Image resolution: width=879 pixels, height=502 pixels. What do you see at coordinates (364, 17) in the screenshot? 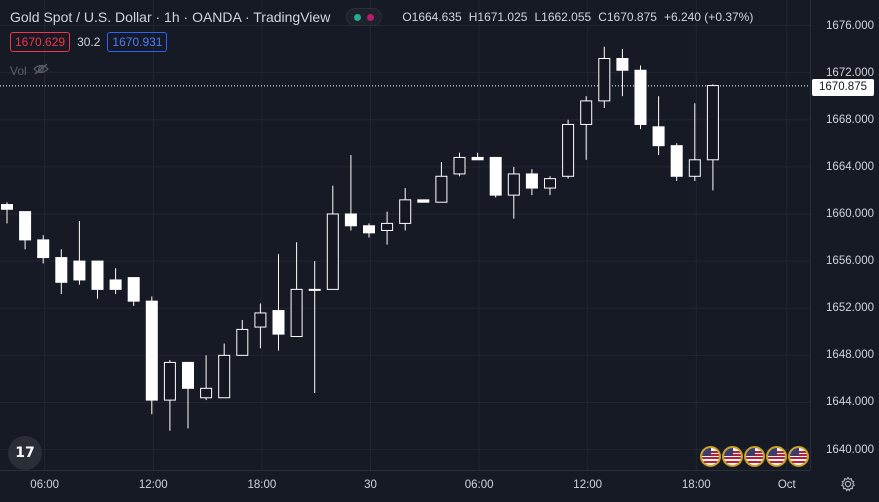
I see `market-status-toggle` at bounding box center [364, 17].